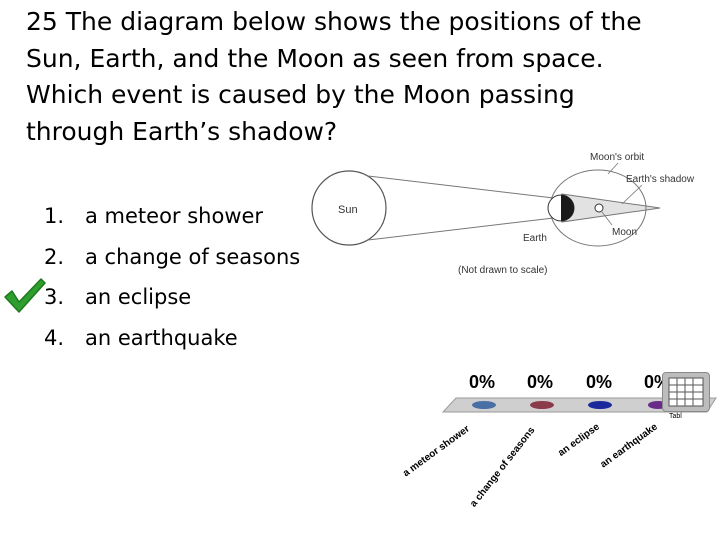  Describe the element at coordinates (54, 337) in the screenshot. I see `choice-number: 4.` at that location.